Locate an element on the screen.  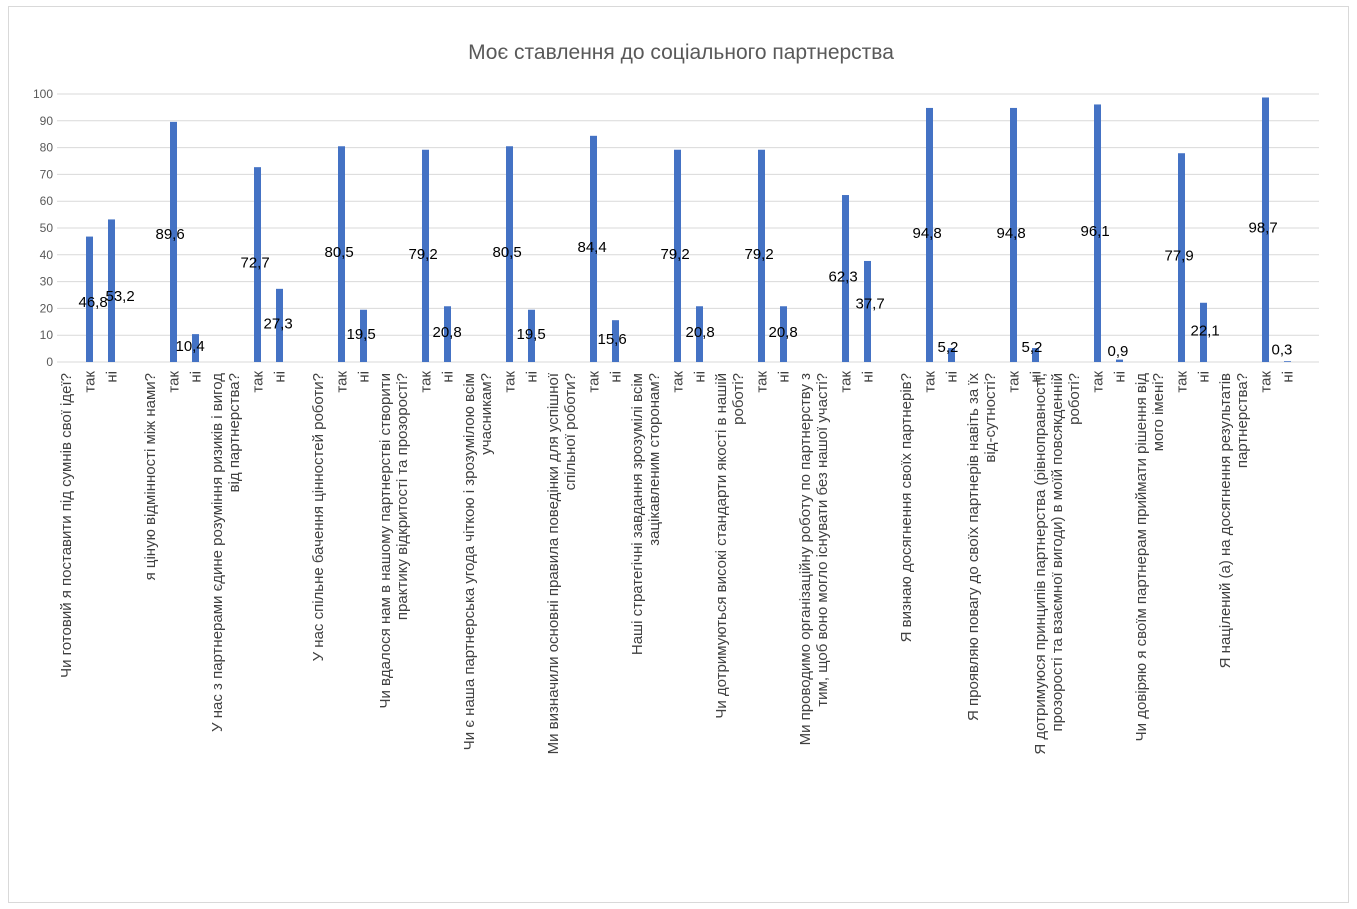
x-category-label-line: від партнерства? is located at coordinates (234, 432).